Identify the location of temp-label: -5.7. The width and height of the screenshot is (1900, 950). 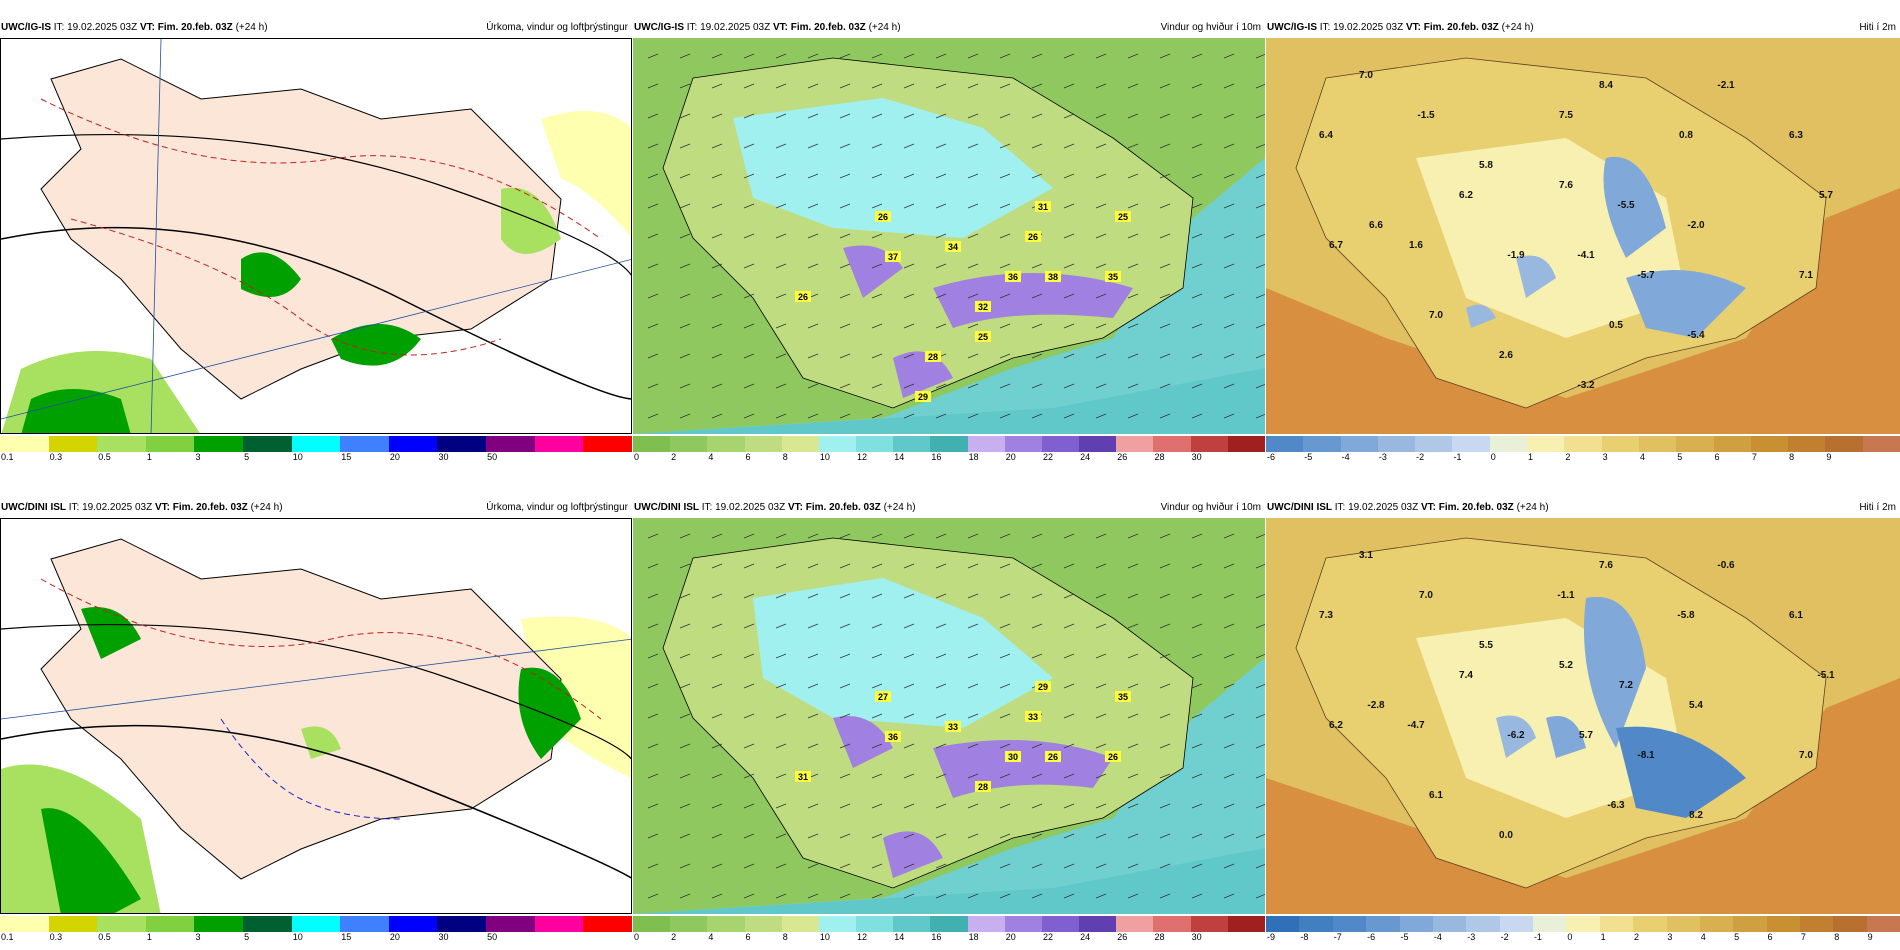
(1646, 275).